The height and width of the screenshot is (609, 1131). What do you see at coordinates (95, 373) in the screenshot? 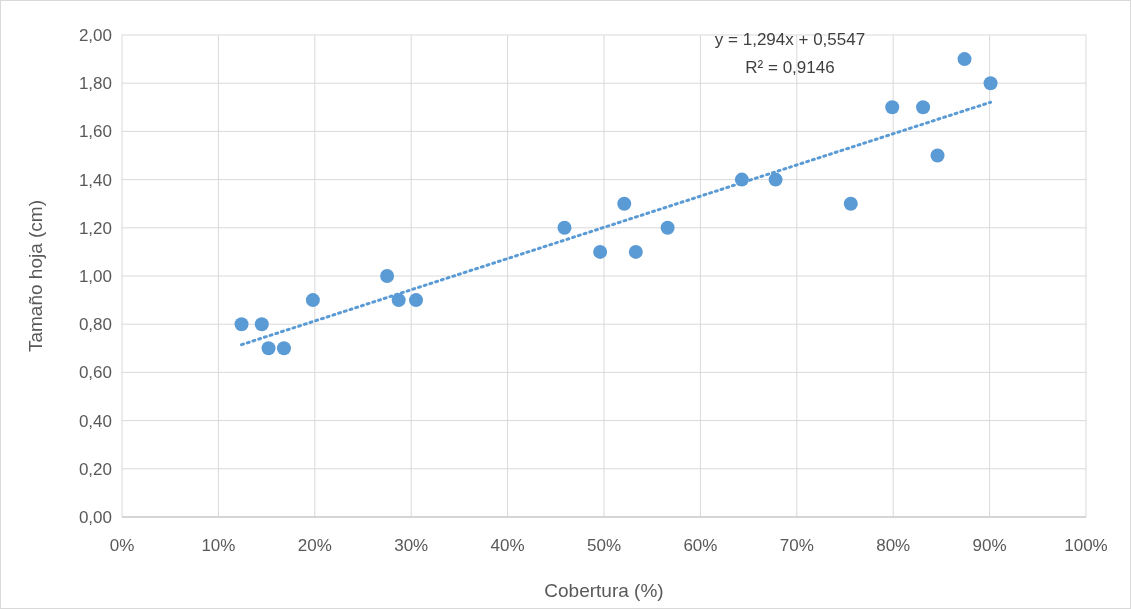
I see `y-tick-label: 0,60` at bounding box center [95, 373].